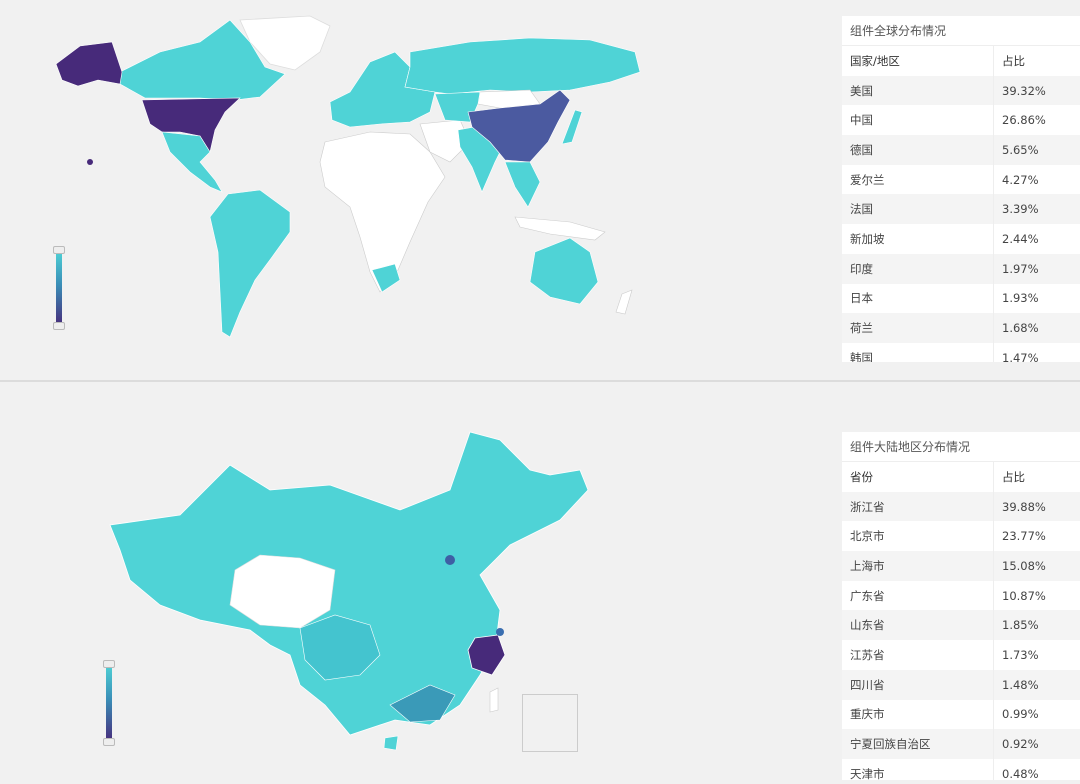 The height and width of the screenshot is (784, 1080). I want to click on table-row: 新加坡 2.44%, so click(961, 239).